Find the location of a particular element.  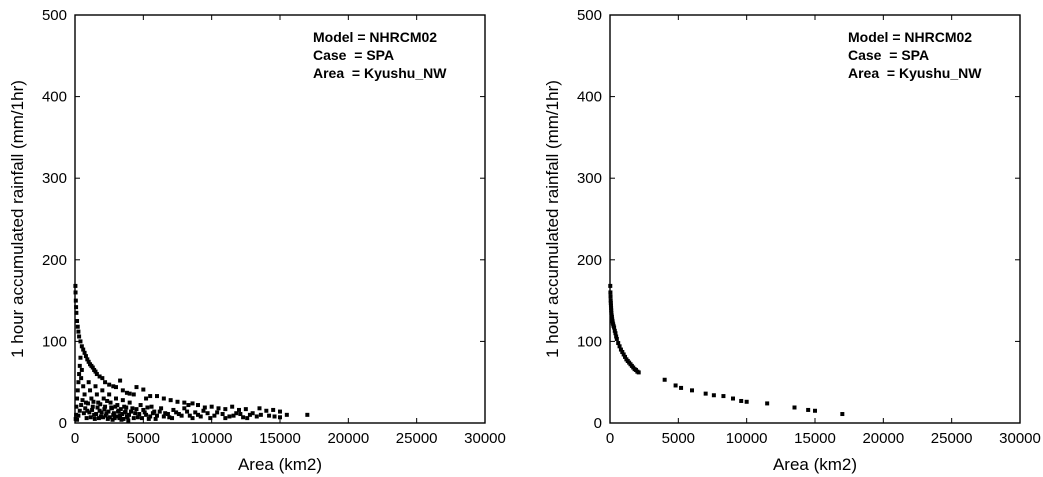

x-tick-label: 15000 is located at coordinates (815, 438).